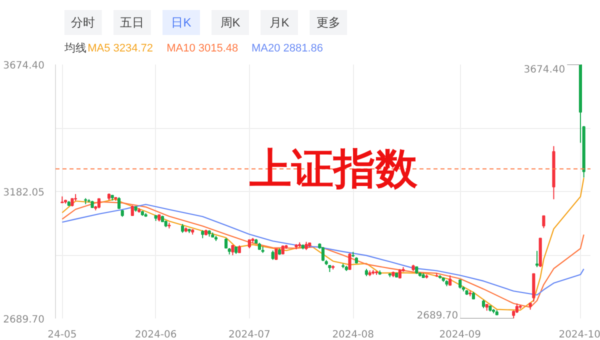 The image size is (600, 340). What do you see at coordinates (74, 48) in the screenshot?
I see `text: 均线` at bounding box center [74, 48].